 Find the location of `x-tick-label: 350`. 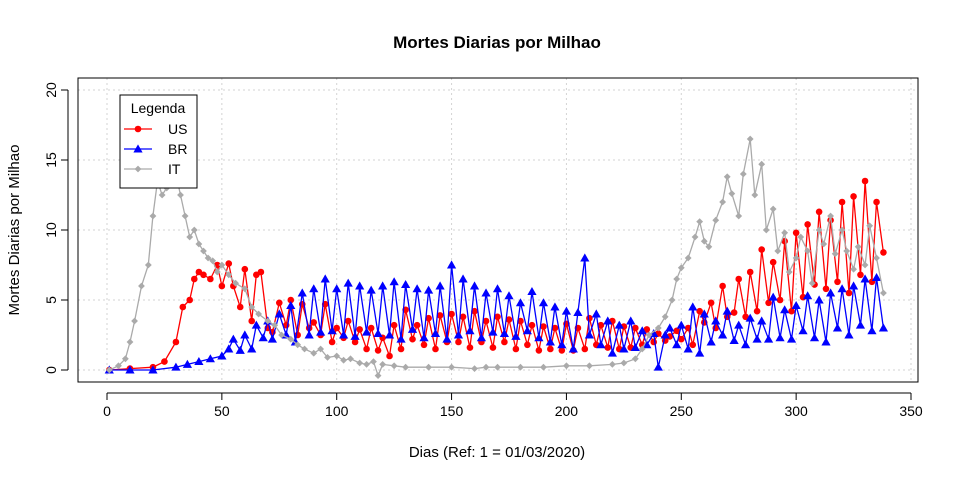

x-tick-label: 350 is located at coordinates (911, 411).